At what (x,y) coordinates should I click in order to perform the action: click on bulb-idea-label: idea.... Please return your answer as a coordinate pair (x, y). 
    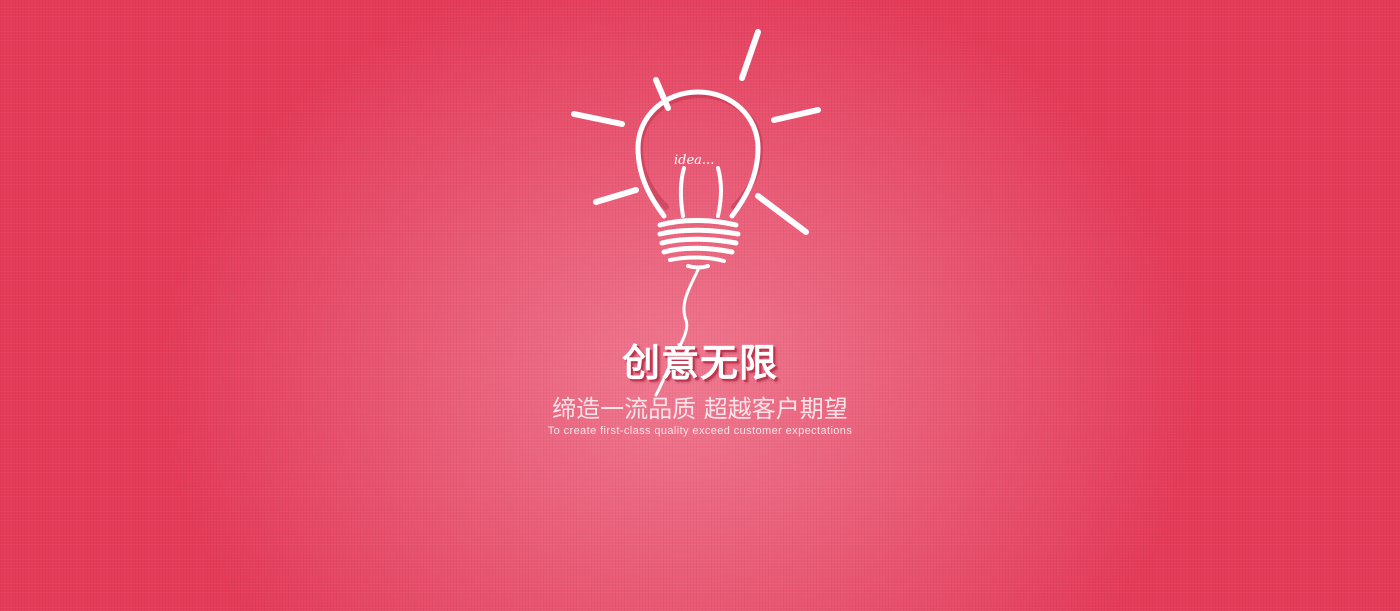
    Looking at the image, I should click on (694, 160).